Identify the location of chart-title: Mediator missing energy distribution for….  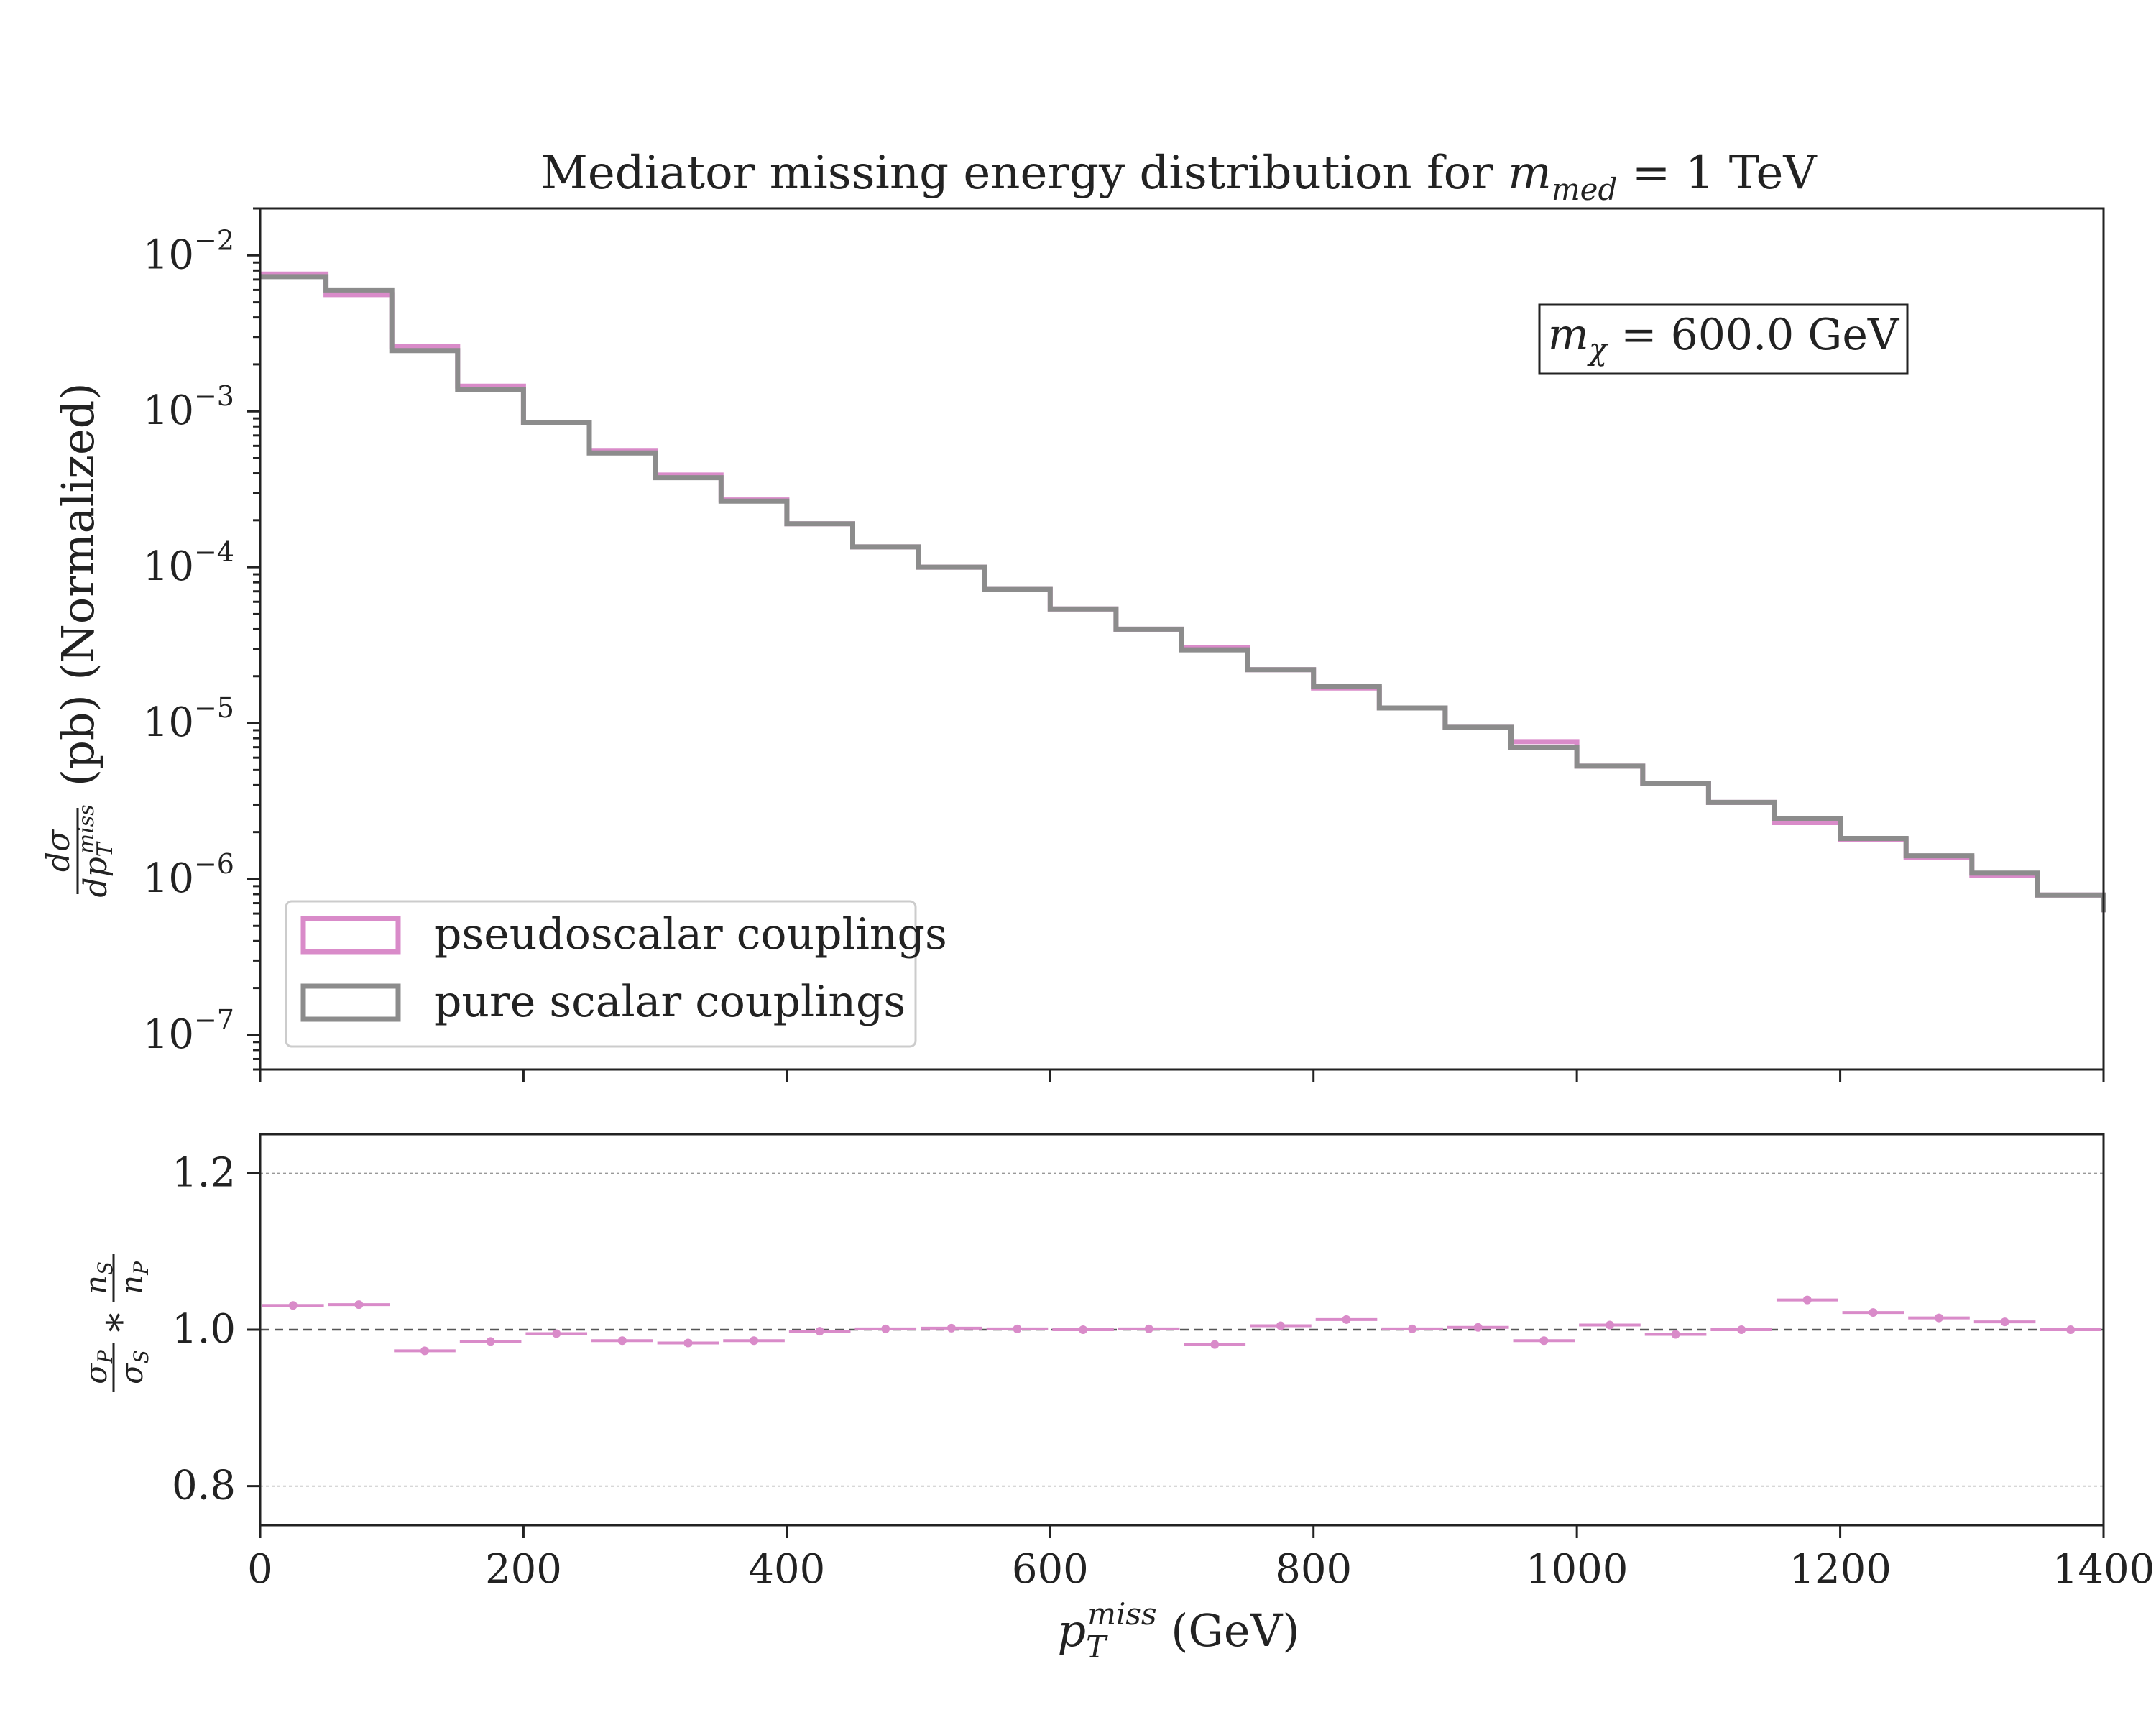
(1179, 177).